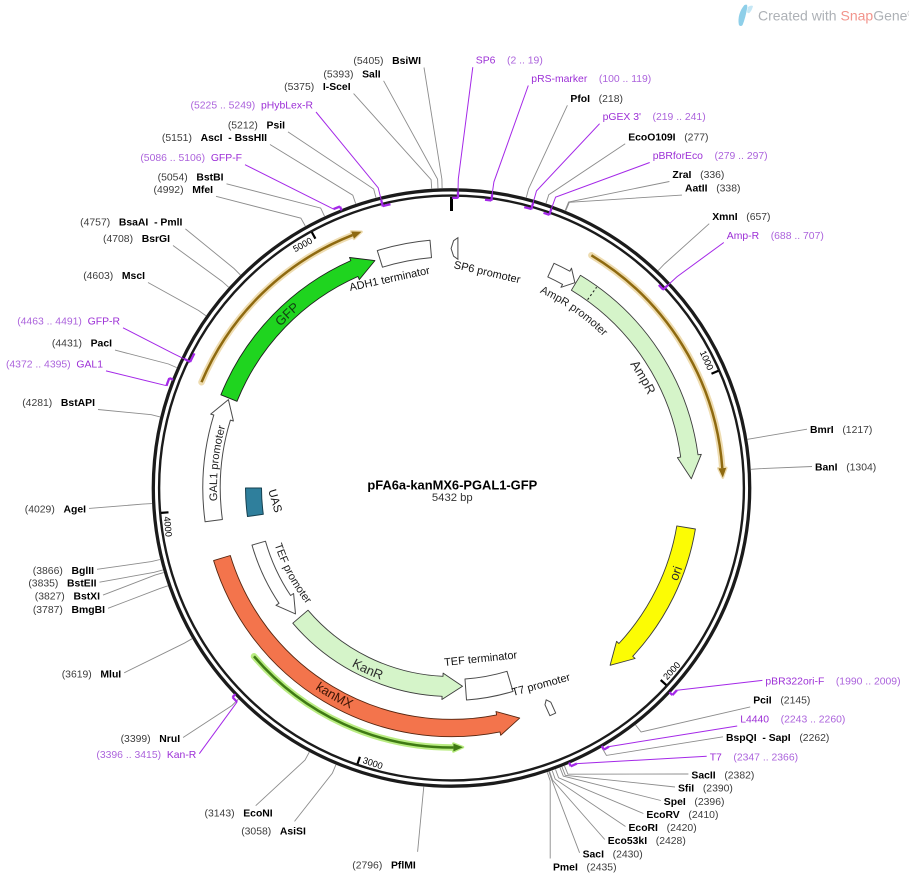 The width and height of the screenshot is (909, 874). I want to click on svg-text: PciI (2145), so click(781, 700).